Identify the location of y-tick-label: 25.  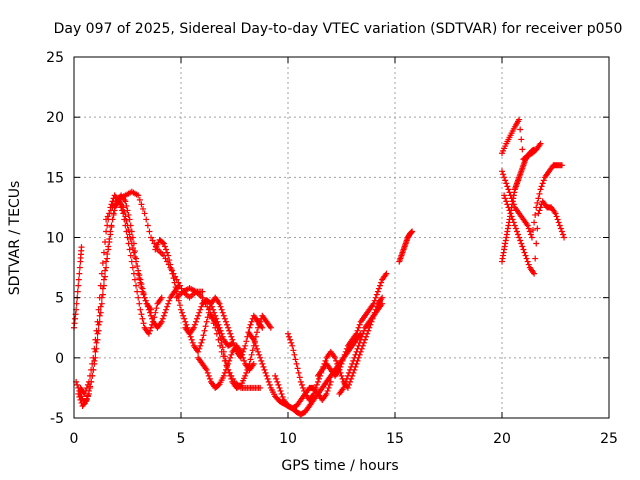
(55, 58).